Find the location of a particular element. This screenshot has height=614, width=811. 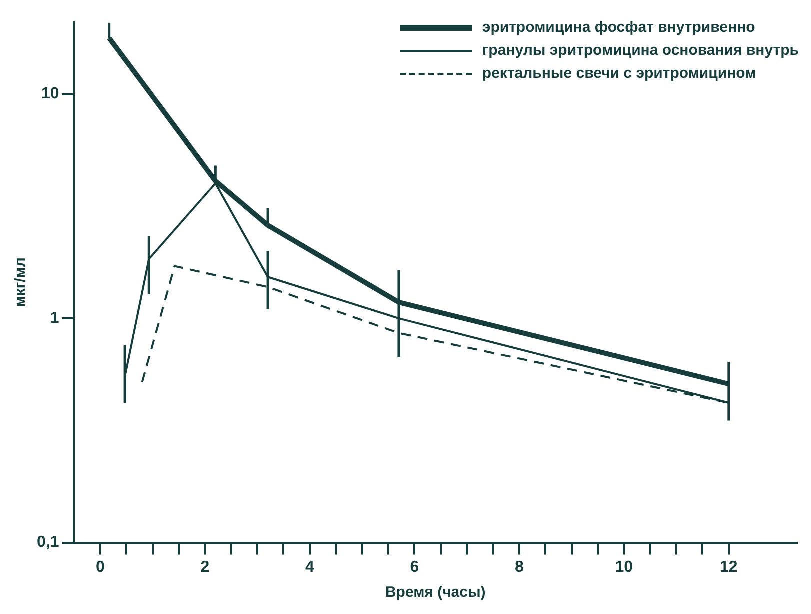

x-tick-label: 6 is located at coordinates (415, 567).